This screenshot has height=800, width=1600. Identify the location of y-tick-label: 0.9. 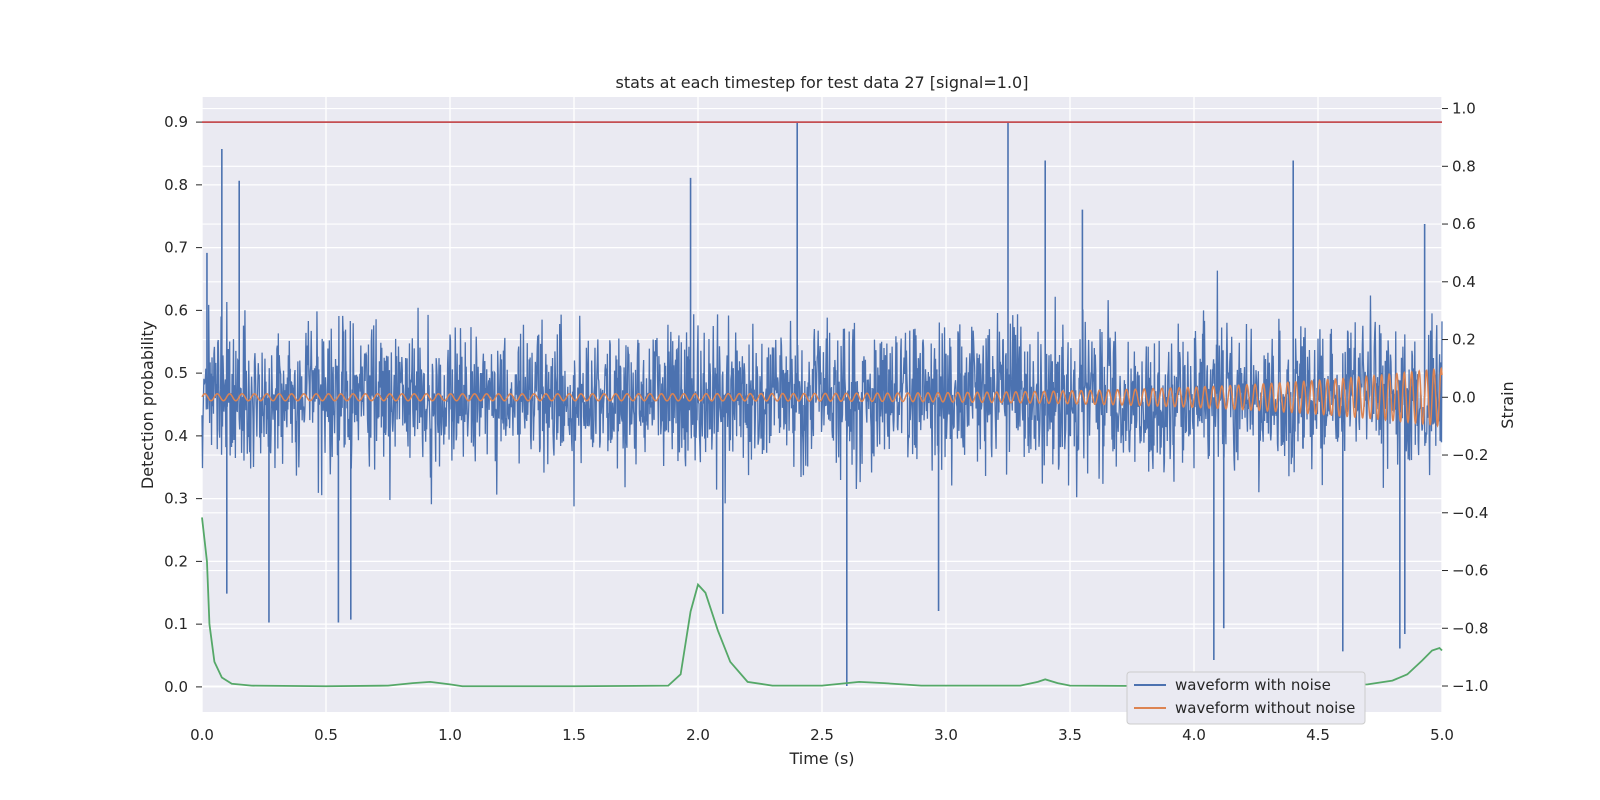
(176, 122).